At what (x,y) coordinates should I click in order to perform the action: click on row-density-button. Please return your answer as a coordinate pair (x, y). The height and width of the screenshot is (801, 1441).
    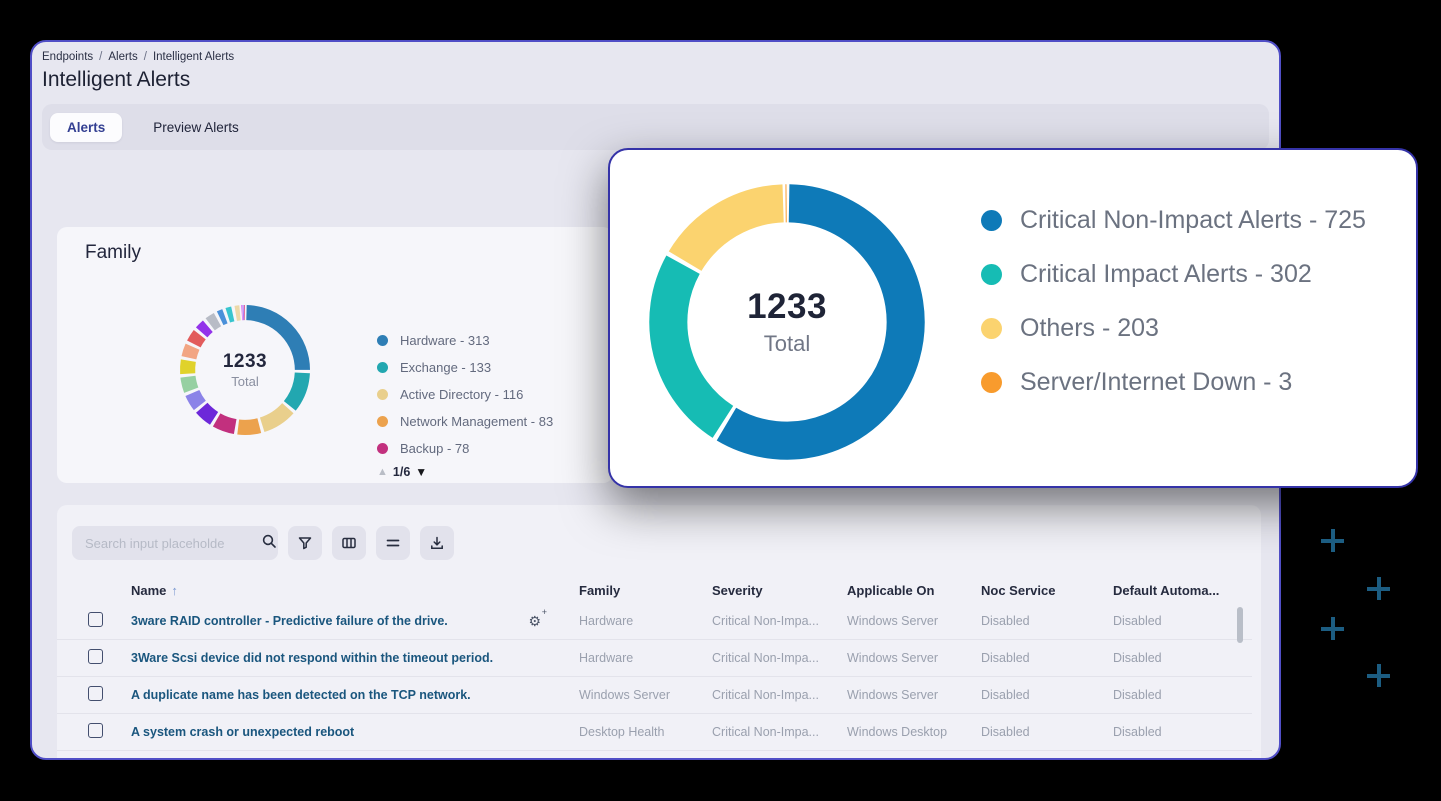
    Looking at the image, I should click on (393, 543).